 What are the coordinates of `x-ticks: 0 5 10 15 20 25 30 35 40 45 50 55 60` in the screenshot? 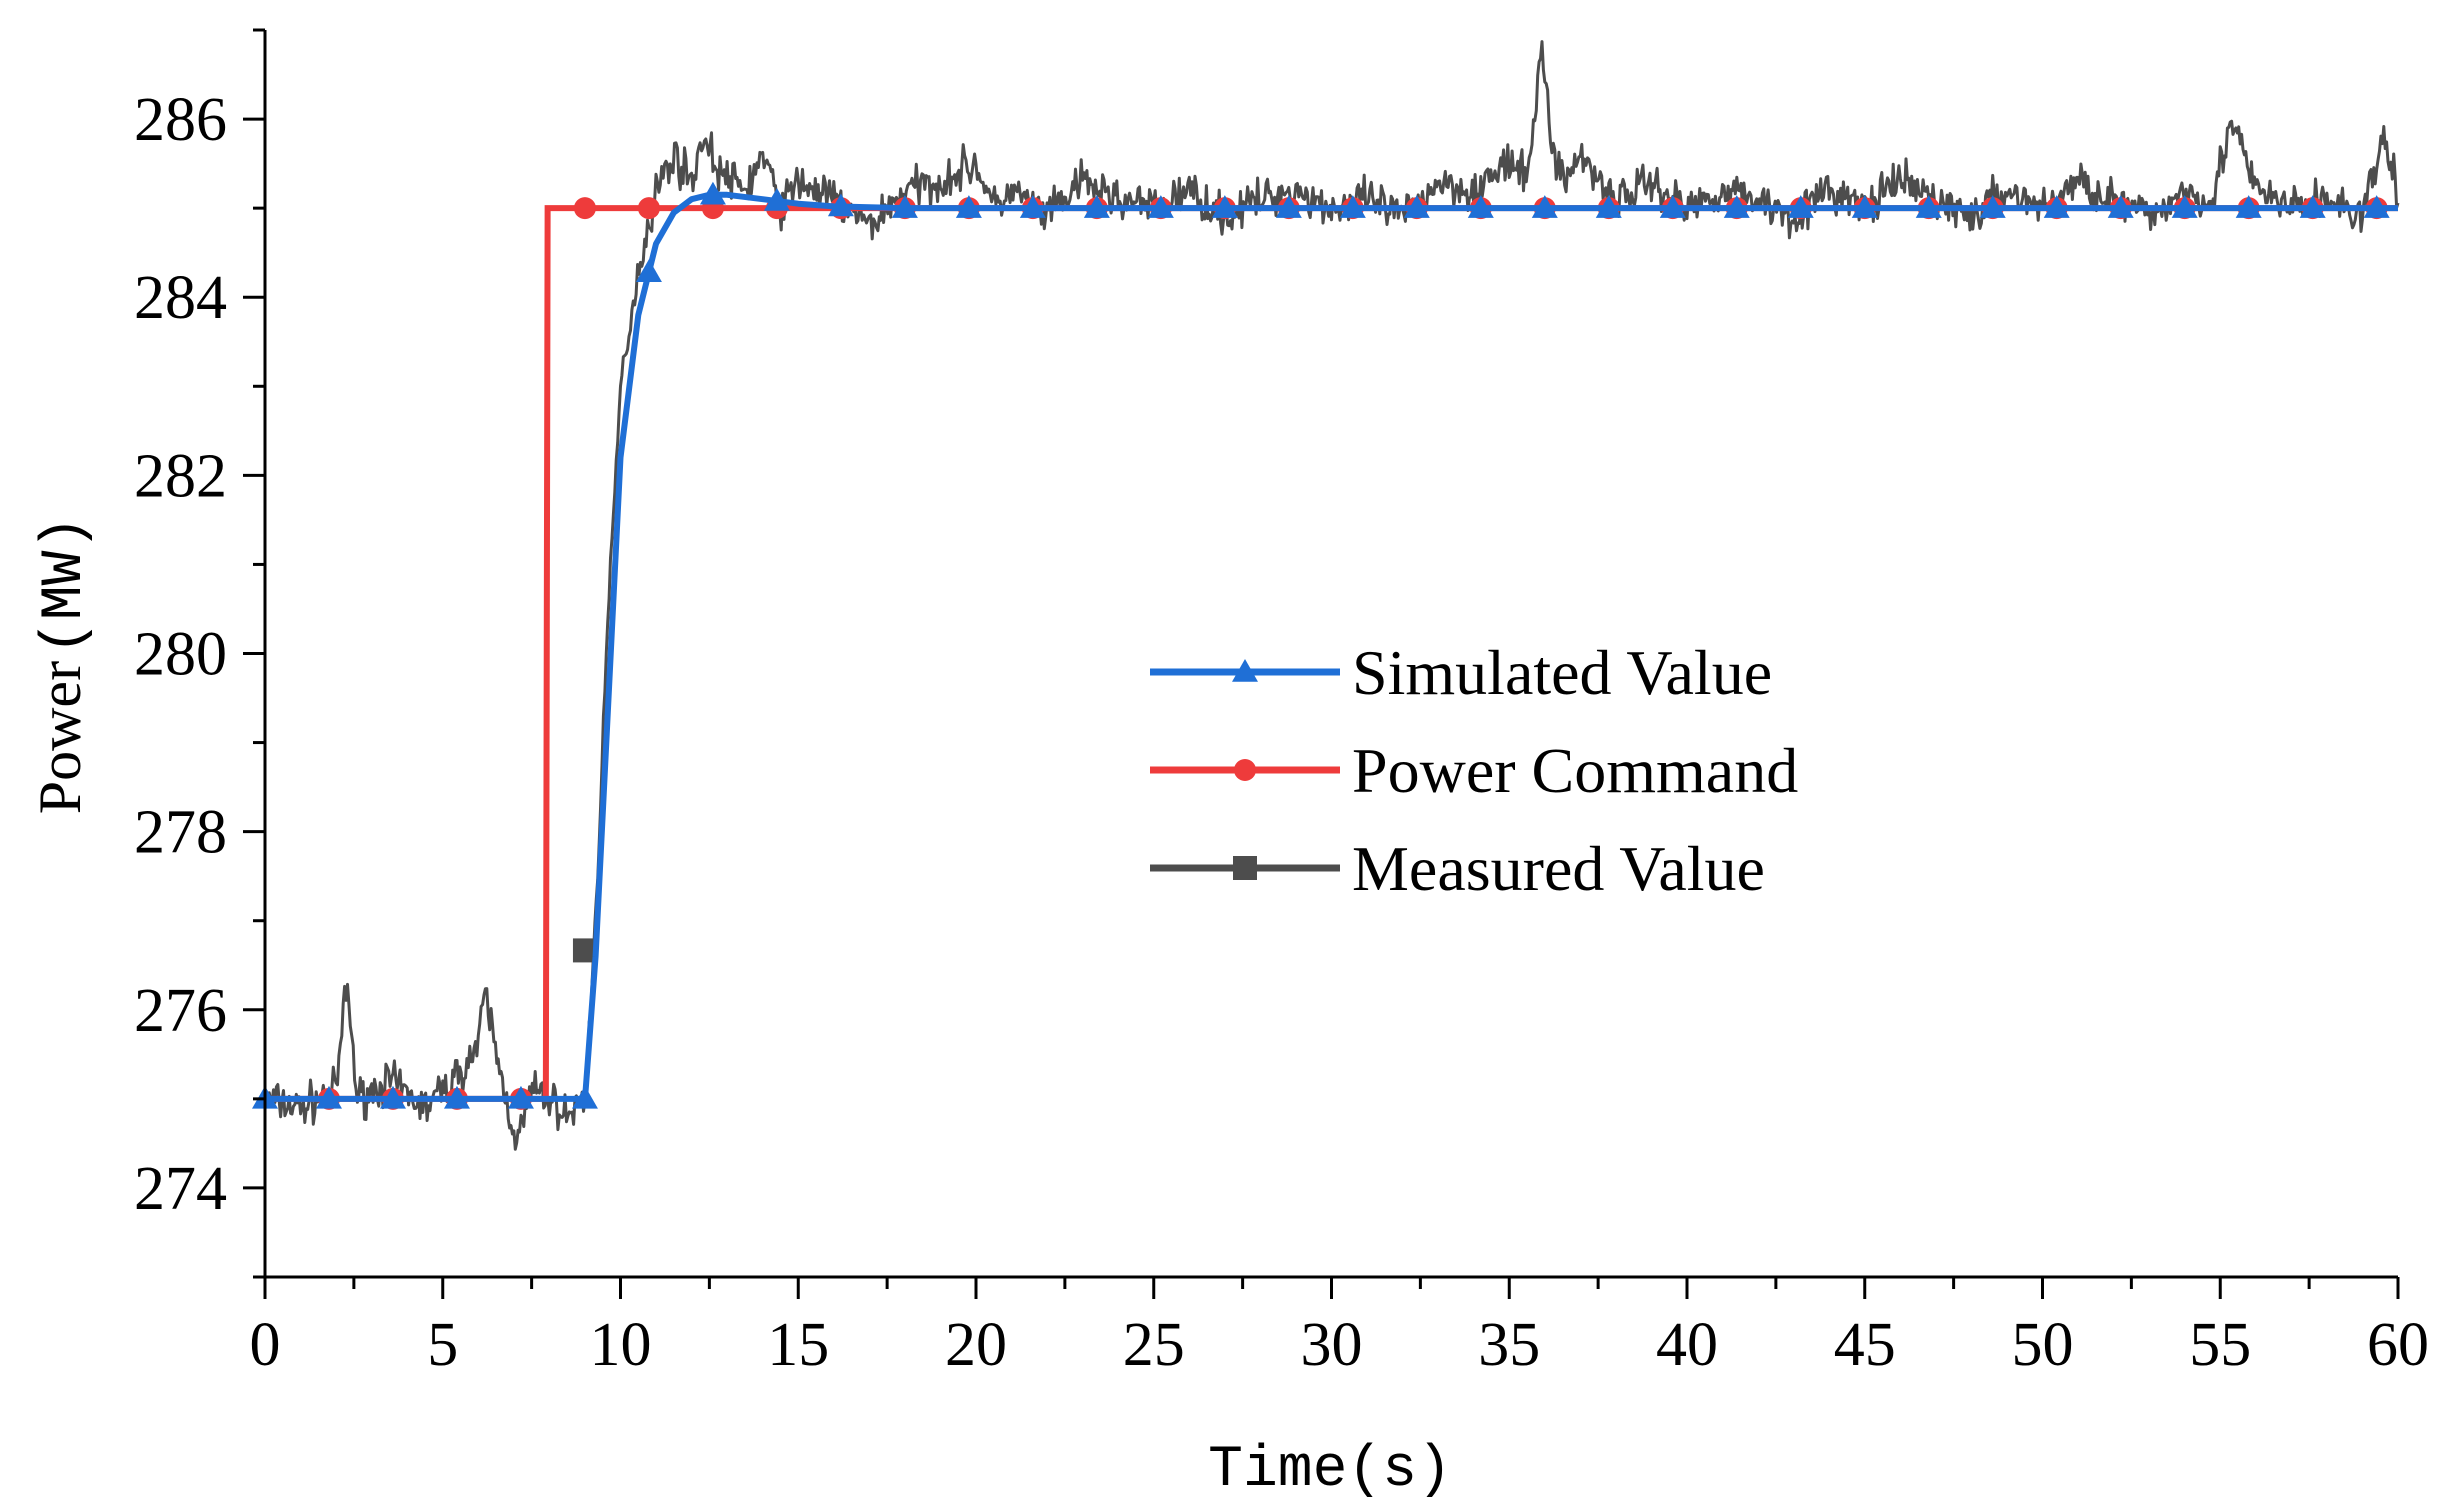 It's located at (1339, 1328).